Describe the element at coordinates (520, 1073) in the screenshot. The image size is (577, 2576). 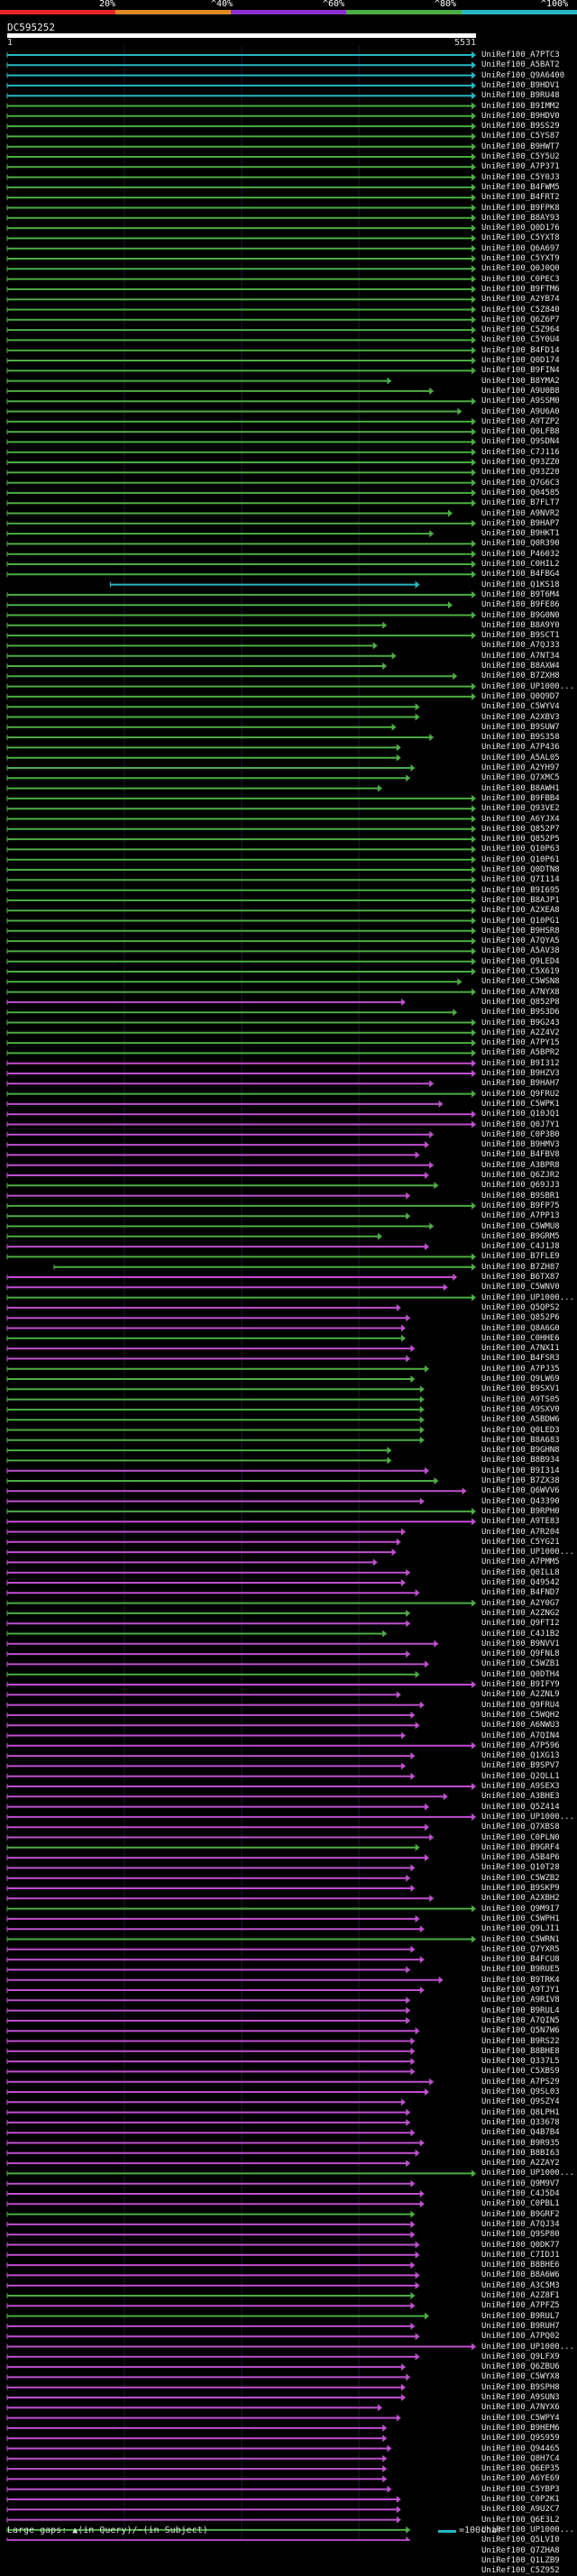
I see `hit-label: UniRef100_B9HZV3` at that location.